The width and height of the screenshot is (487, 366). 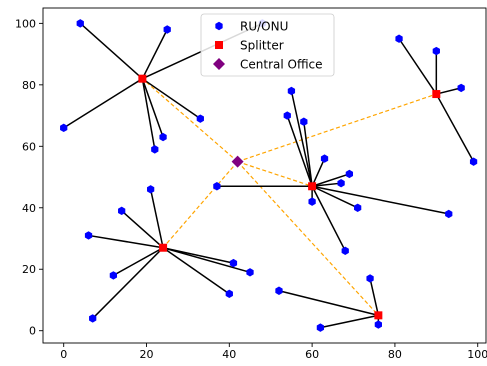 I want to click on y-tick-label-80: 80, so click(x=29, y=85).